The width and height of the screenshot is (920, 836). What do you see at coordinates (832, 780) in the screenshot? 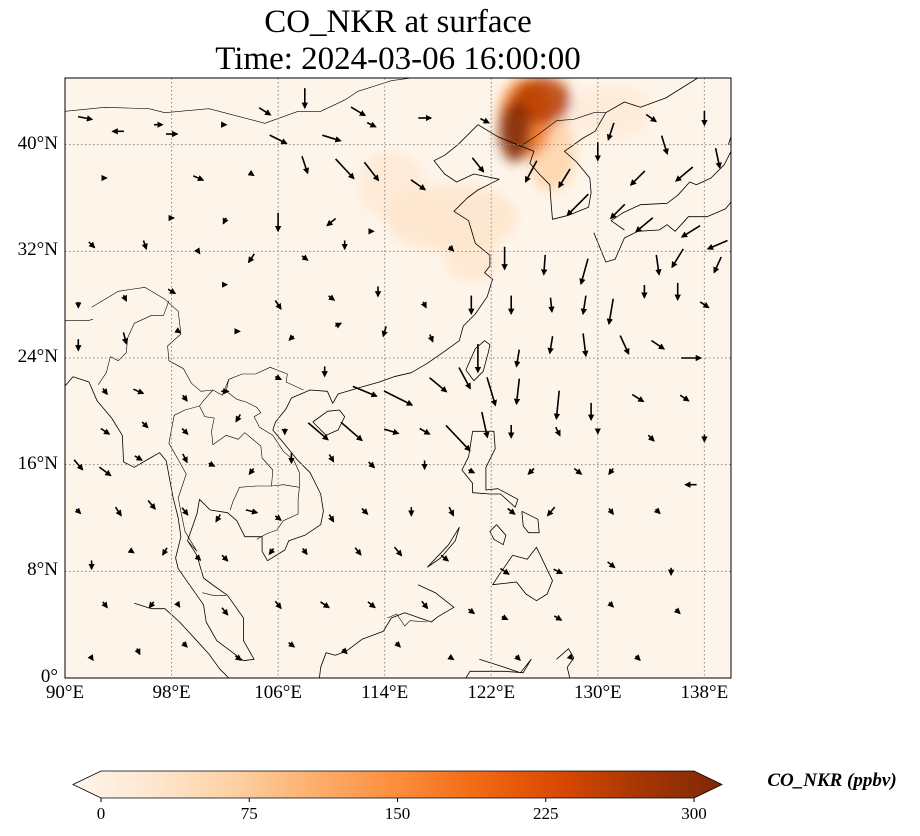
I see `colorbar-label: CO_NKR (ppbv)` at bounding box center [832, 780].